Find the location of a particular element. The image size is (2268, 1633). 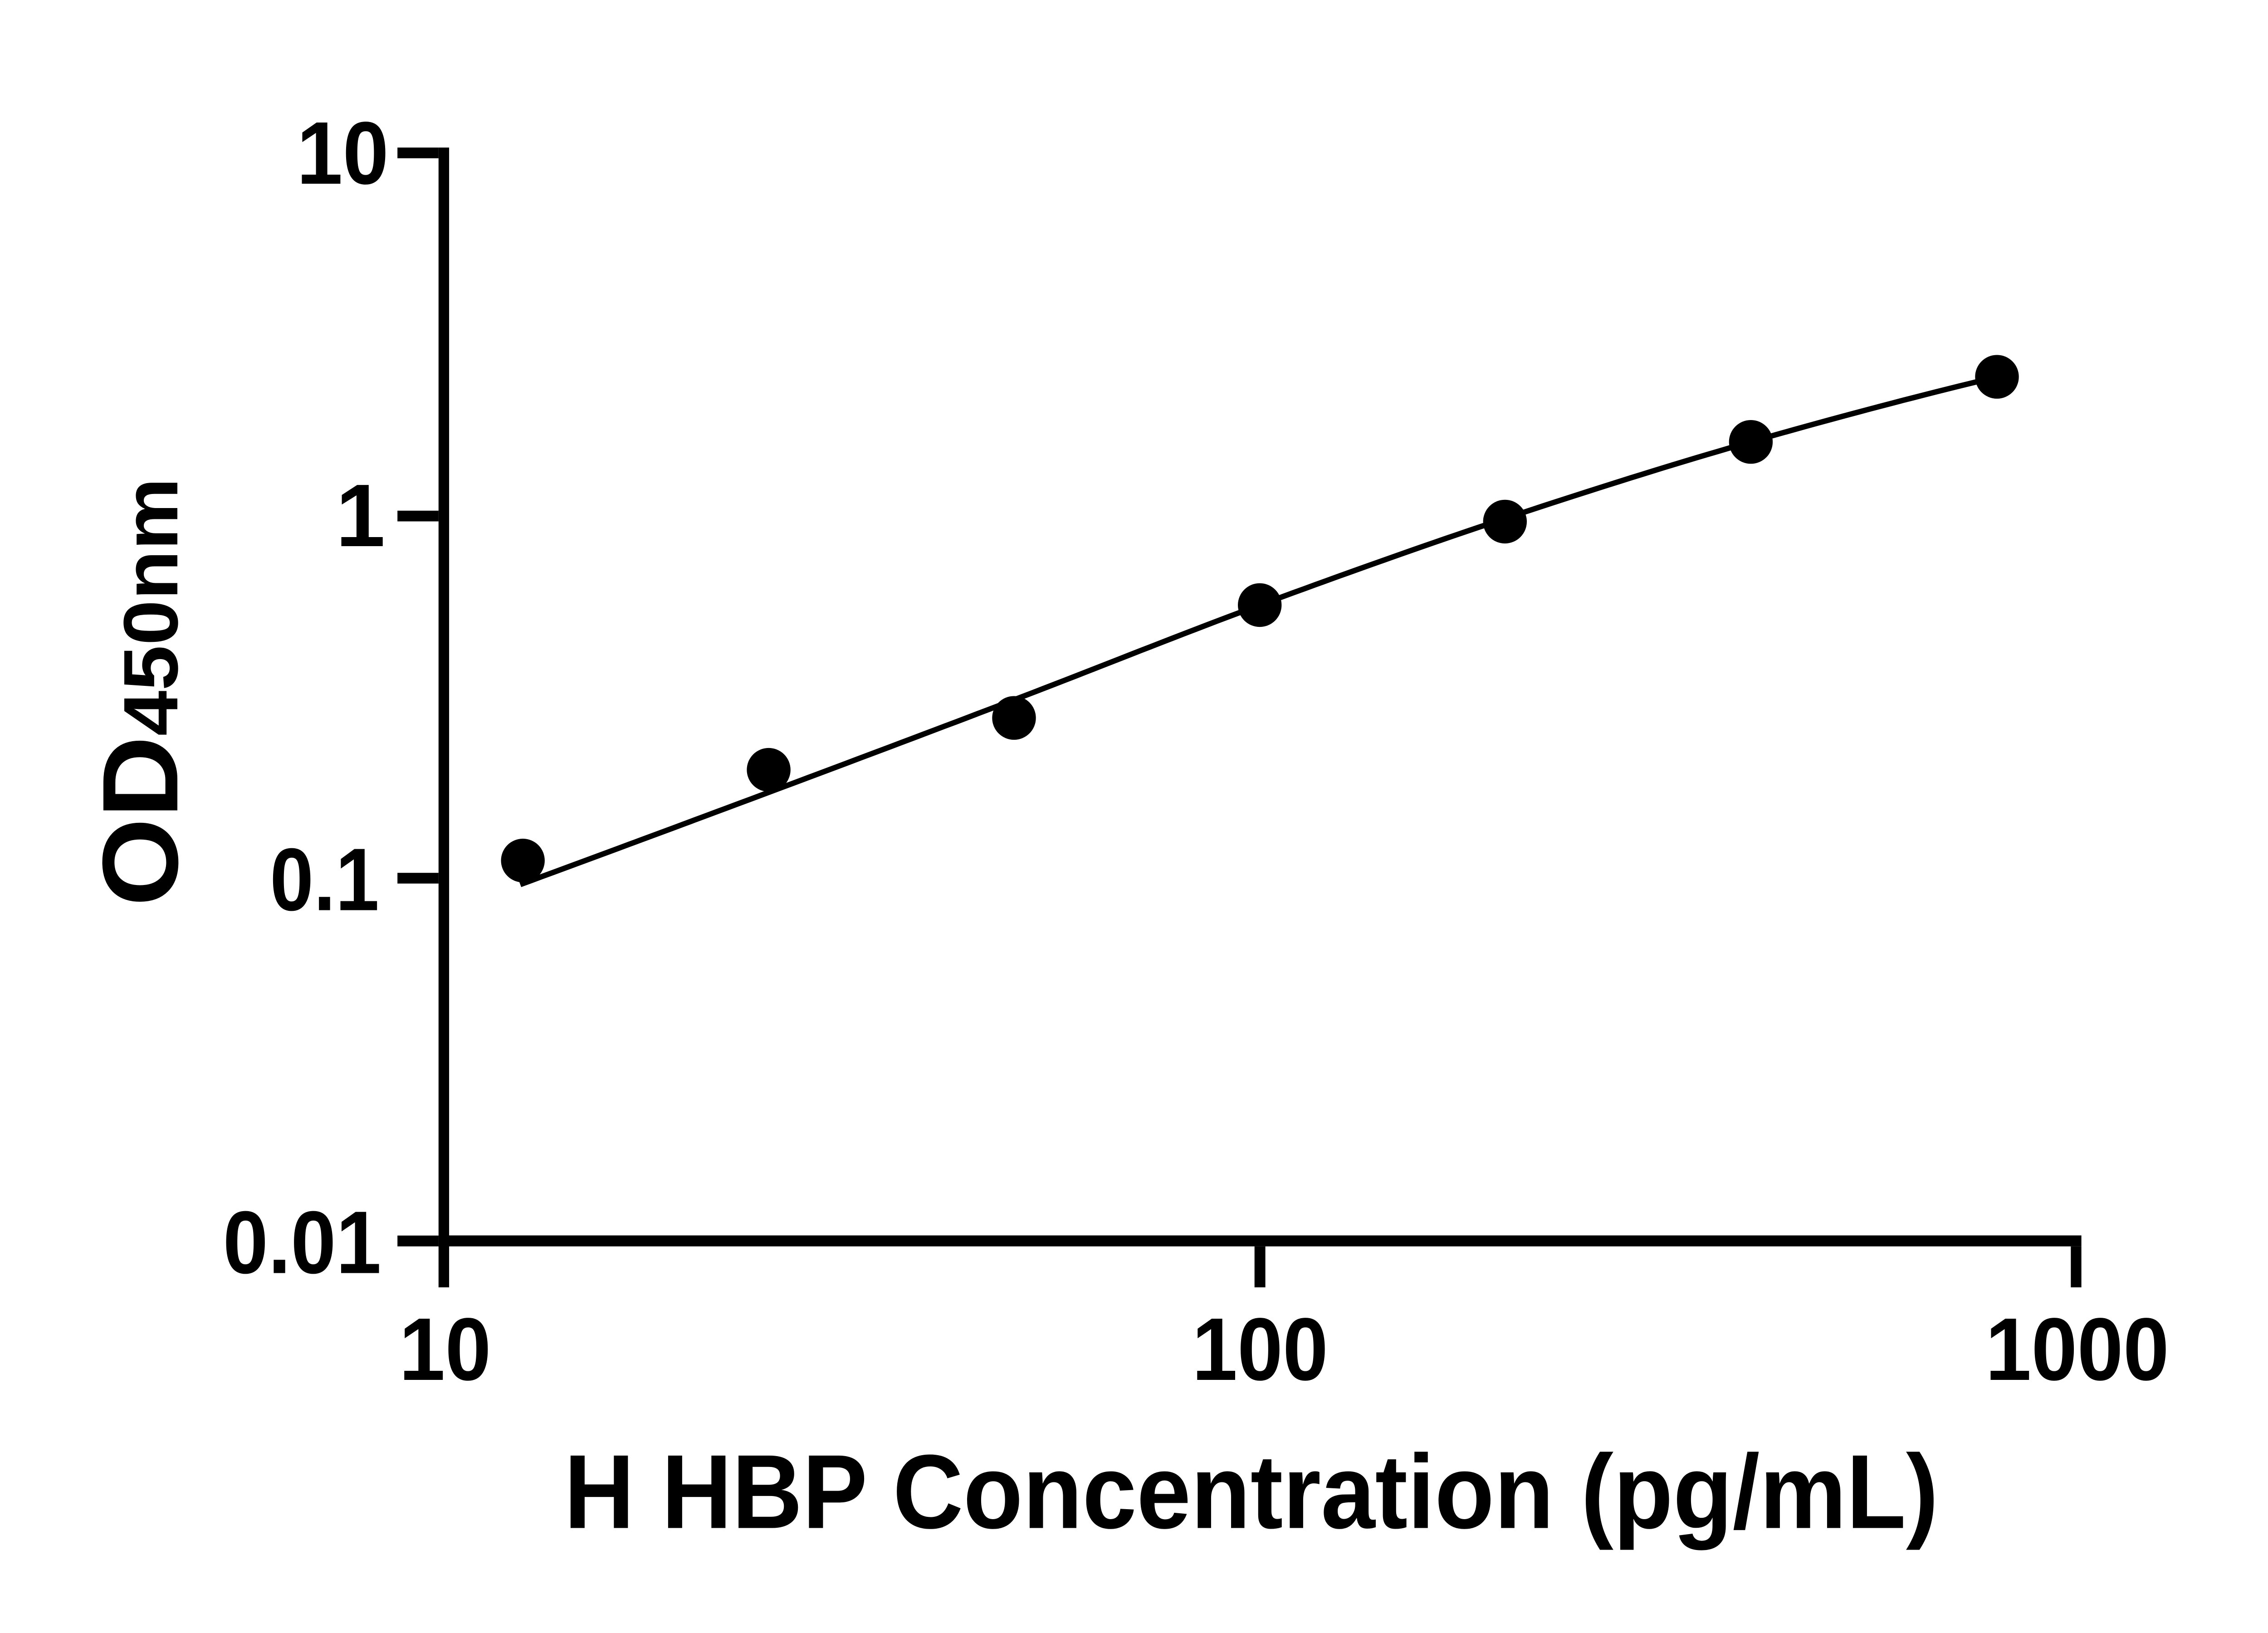

svg-text: 1000 is located at coordinates (2077, 1349).